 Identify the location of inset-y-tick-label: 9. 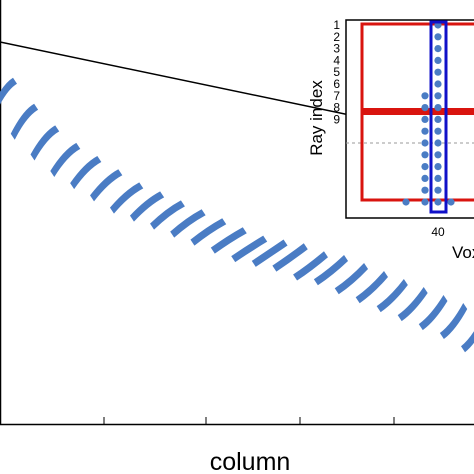
(336, 119).